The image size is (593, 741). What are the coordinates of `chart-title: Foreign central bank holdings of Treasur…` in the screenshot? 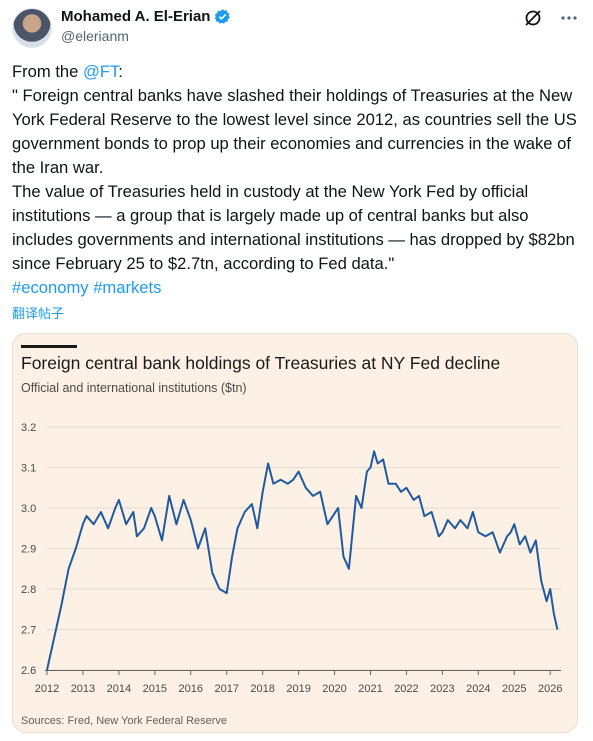 It's located at (261, 363).